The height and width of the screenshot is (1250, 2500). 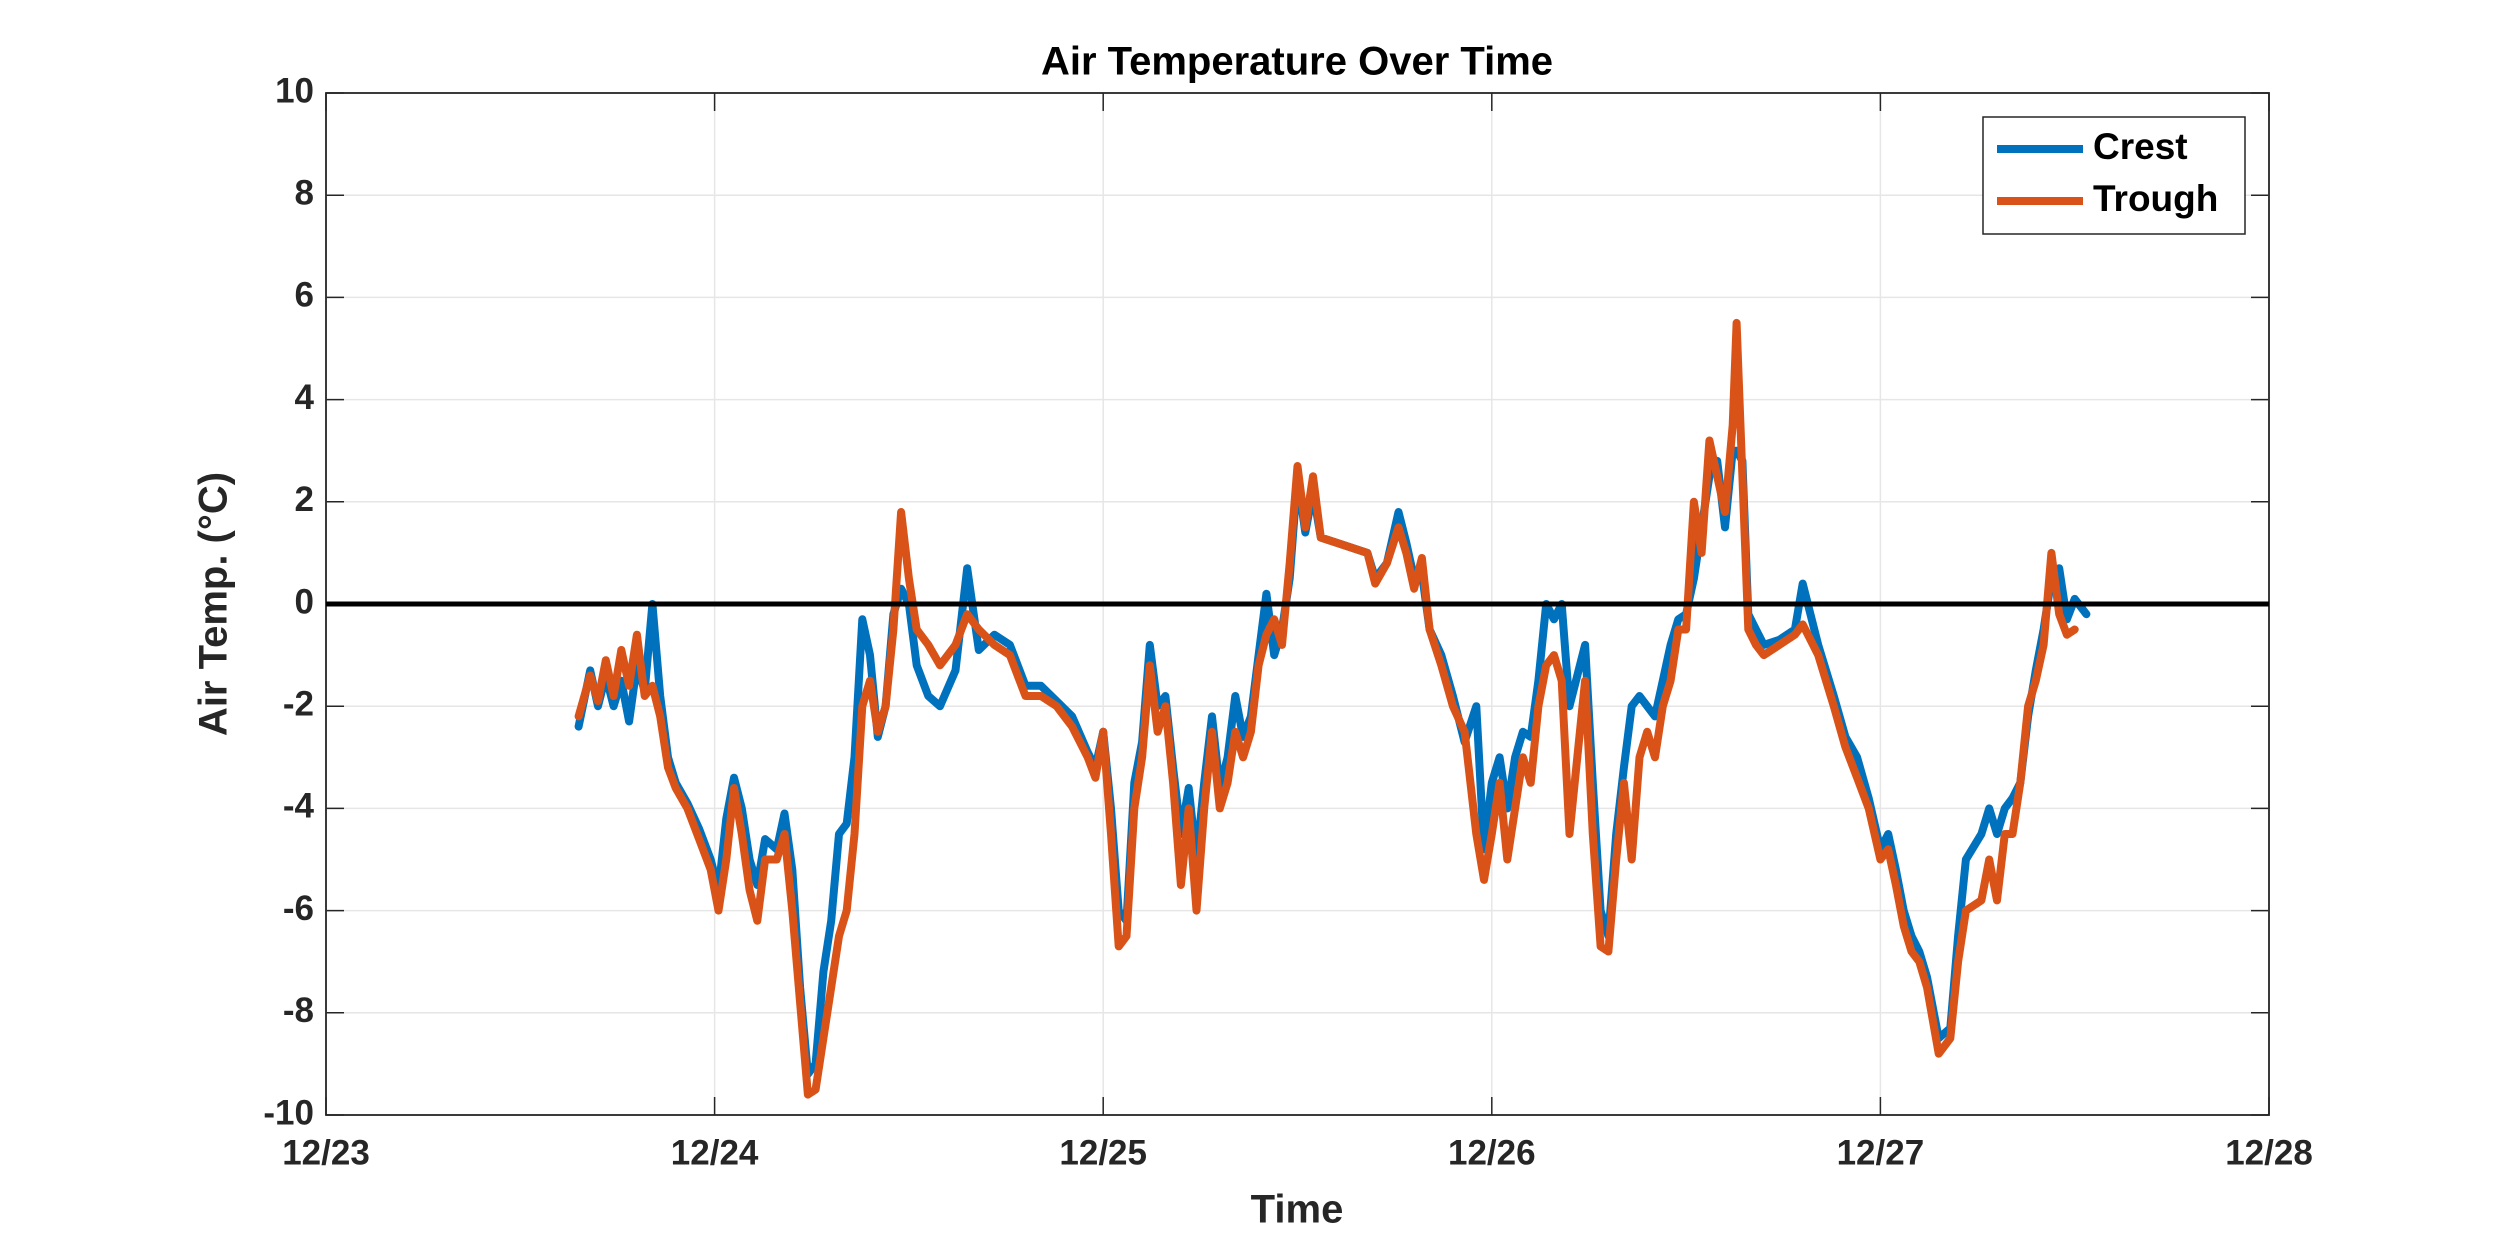 What do you see at coordinates (298, 1010) in the screenshot?
I see `y-tick-label: -8` at bounding box center [298, 1010].